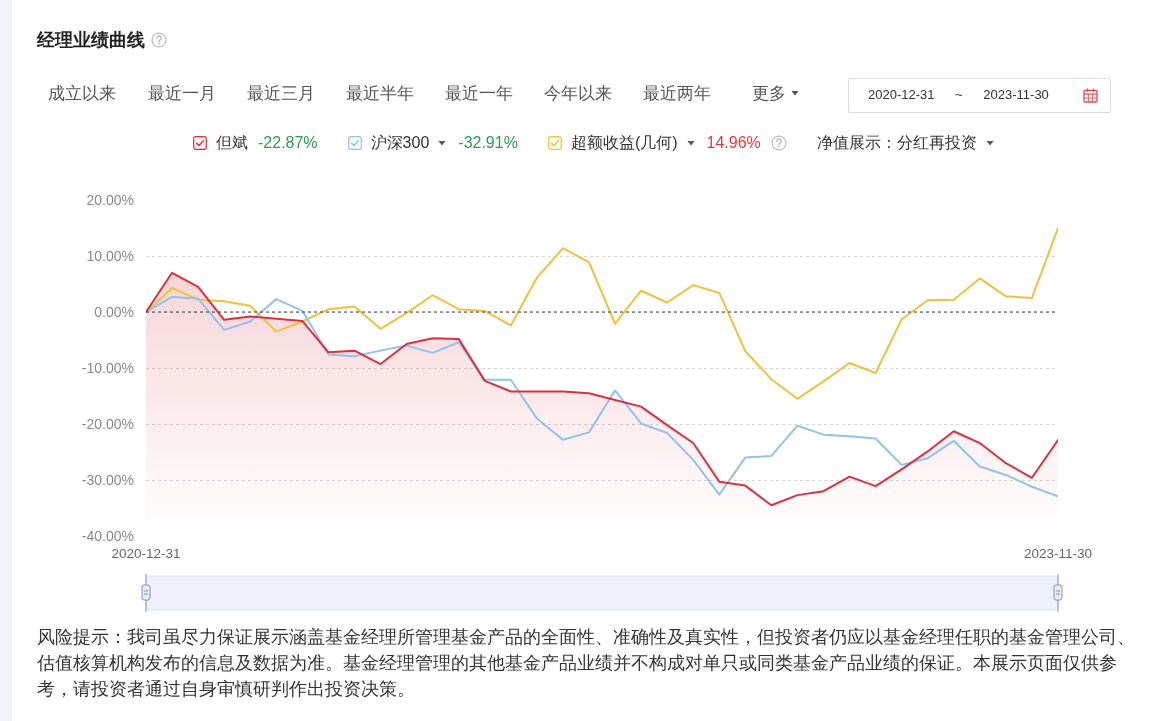  Describe the element at coordinates (733, 143) in the screenshot. I see `text: 14.96%` at that location.